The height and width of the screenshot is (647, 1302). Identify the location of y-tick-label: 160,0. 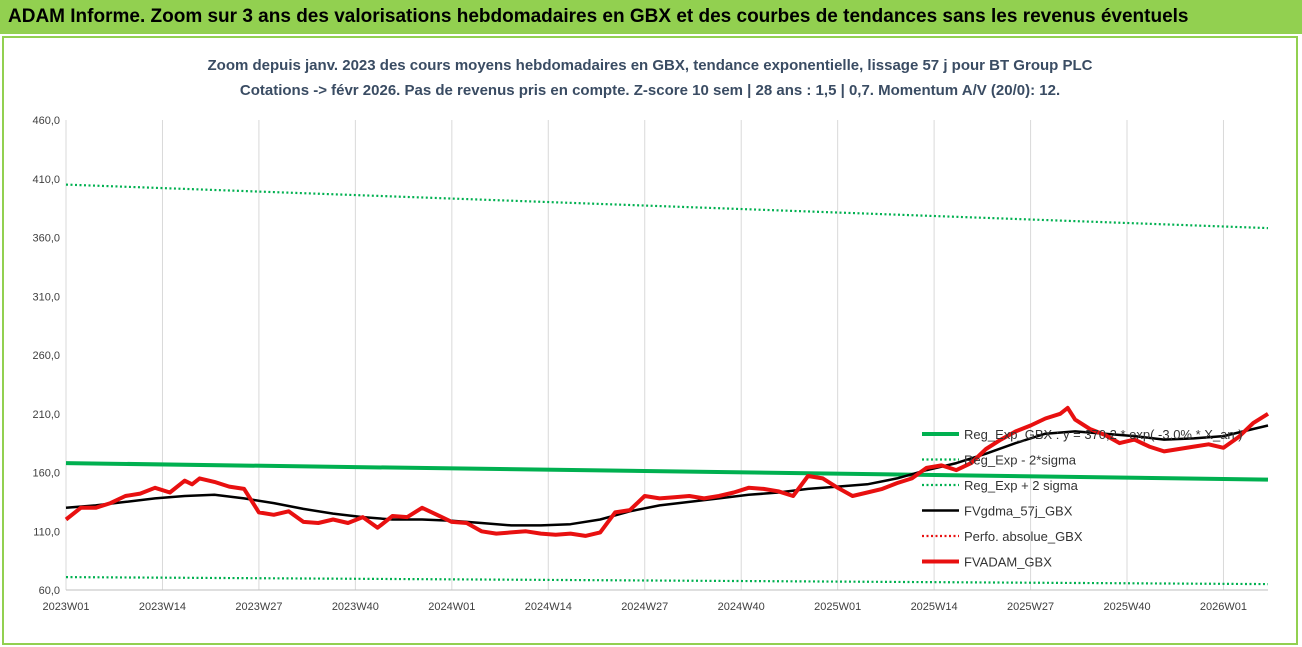
(46, 474).